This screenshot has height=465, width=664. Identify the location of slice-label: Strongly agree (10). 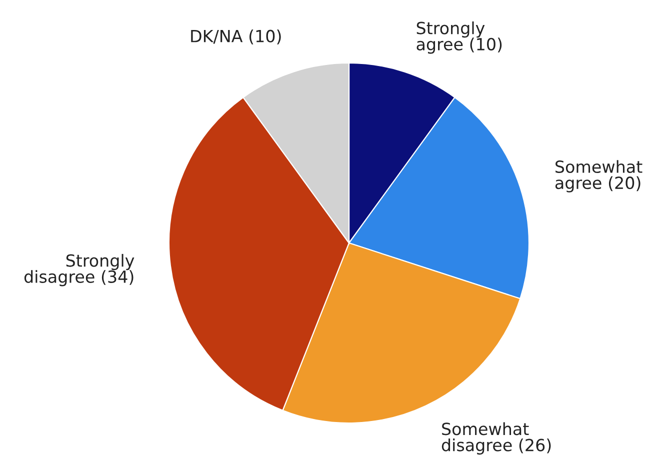
(459, 37).